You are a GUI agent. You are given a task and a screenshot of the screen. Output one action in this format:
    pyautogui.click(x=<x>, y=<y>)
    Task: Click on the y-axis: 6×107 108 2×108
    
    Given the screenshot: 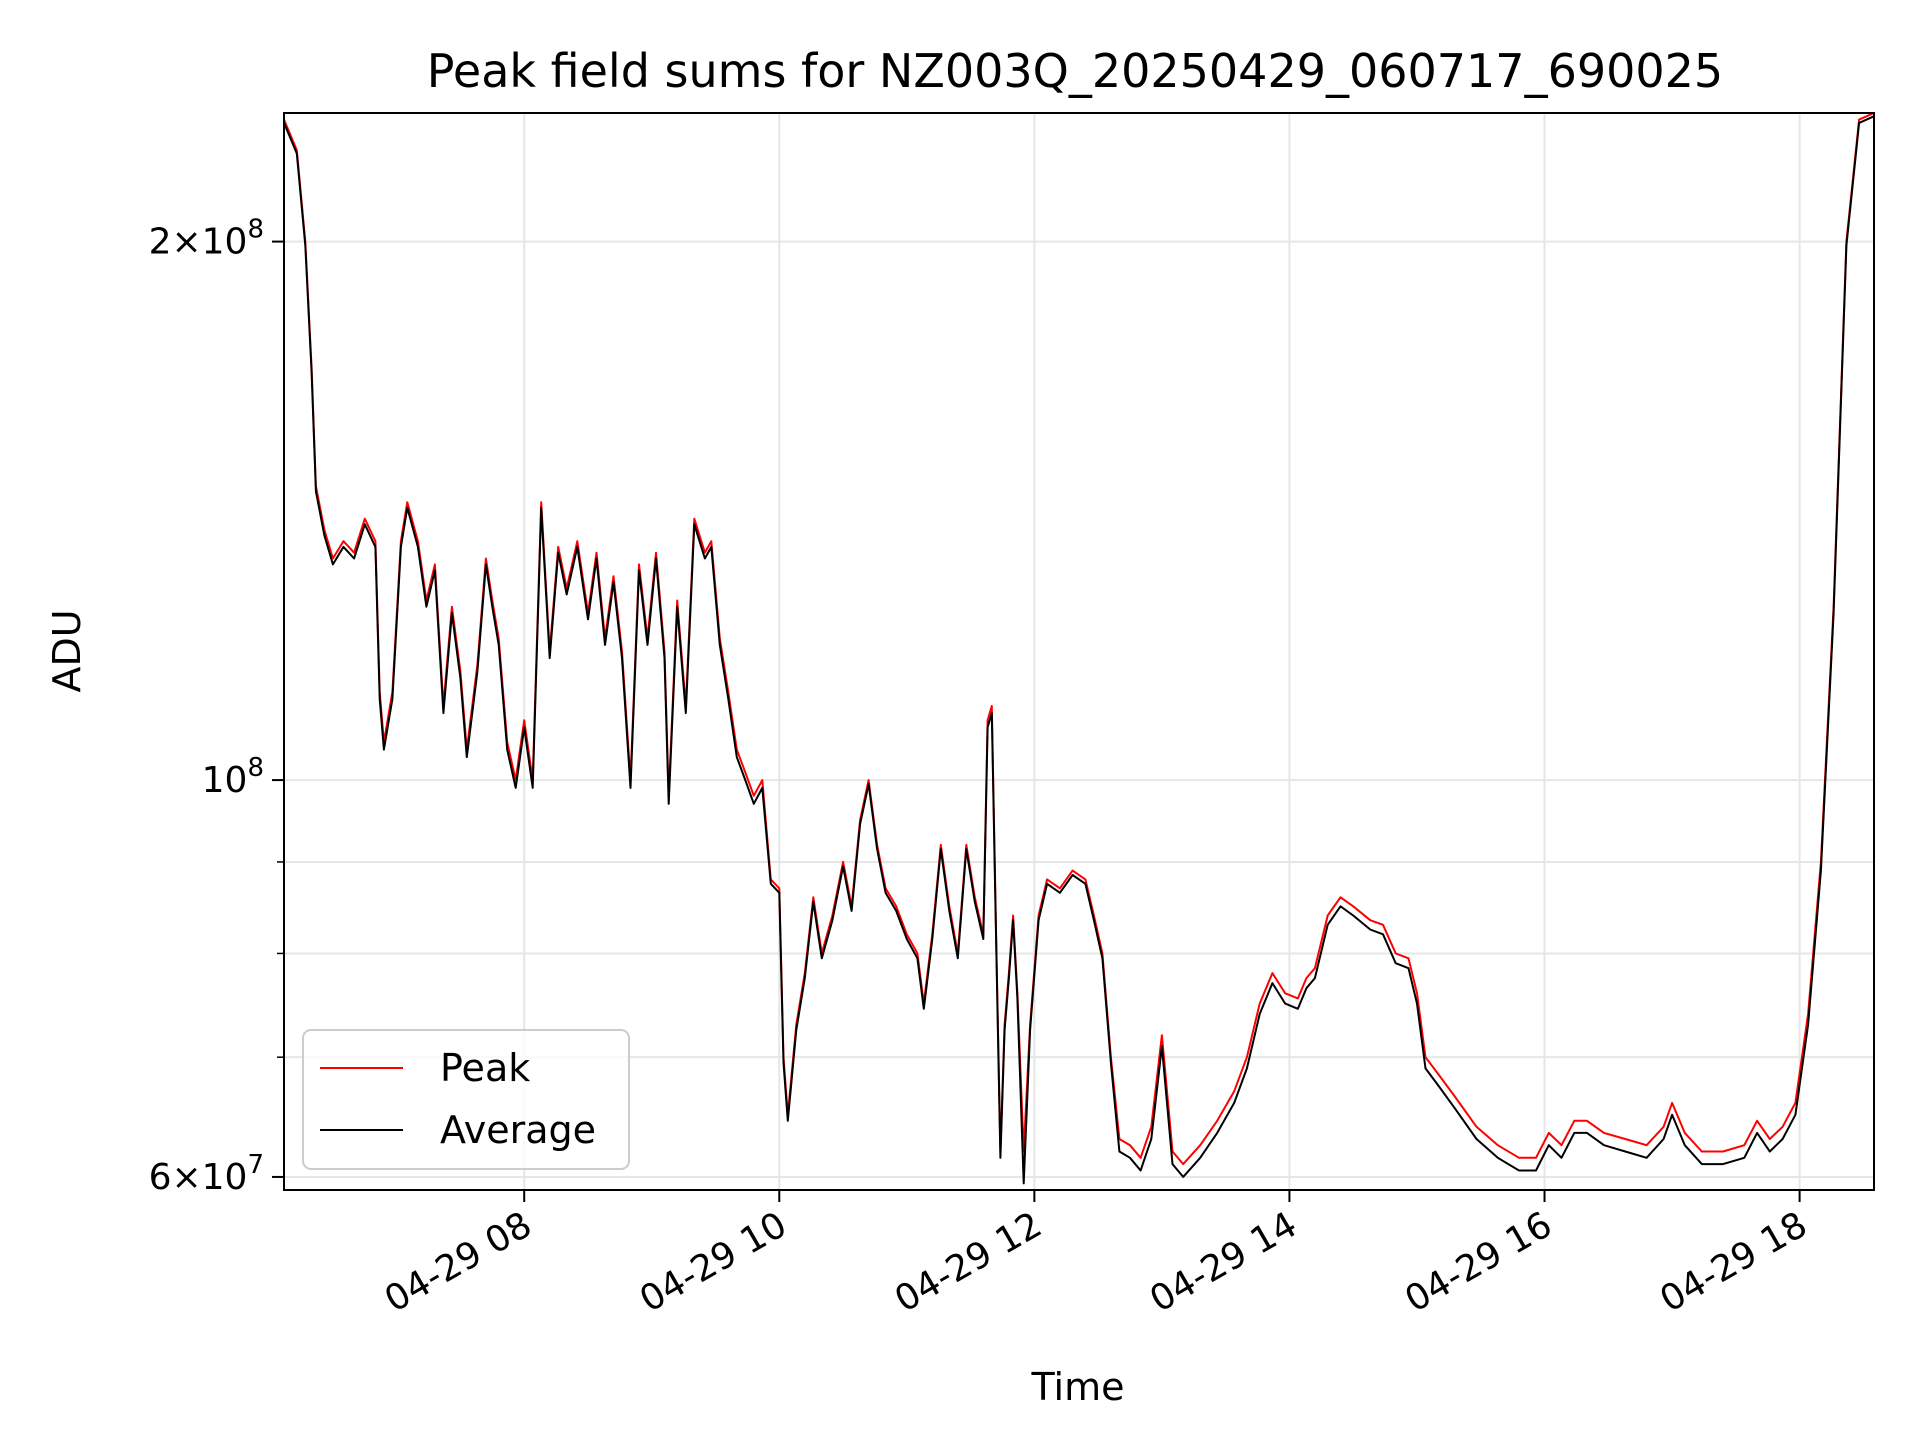 What is the action you would take?
    pyautogui.click(x=216, y=706)
    